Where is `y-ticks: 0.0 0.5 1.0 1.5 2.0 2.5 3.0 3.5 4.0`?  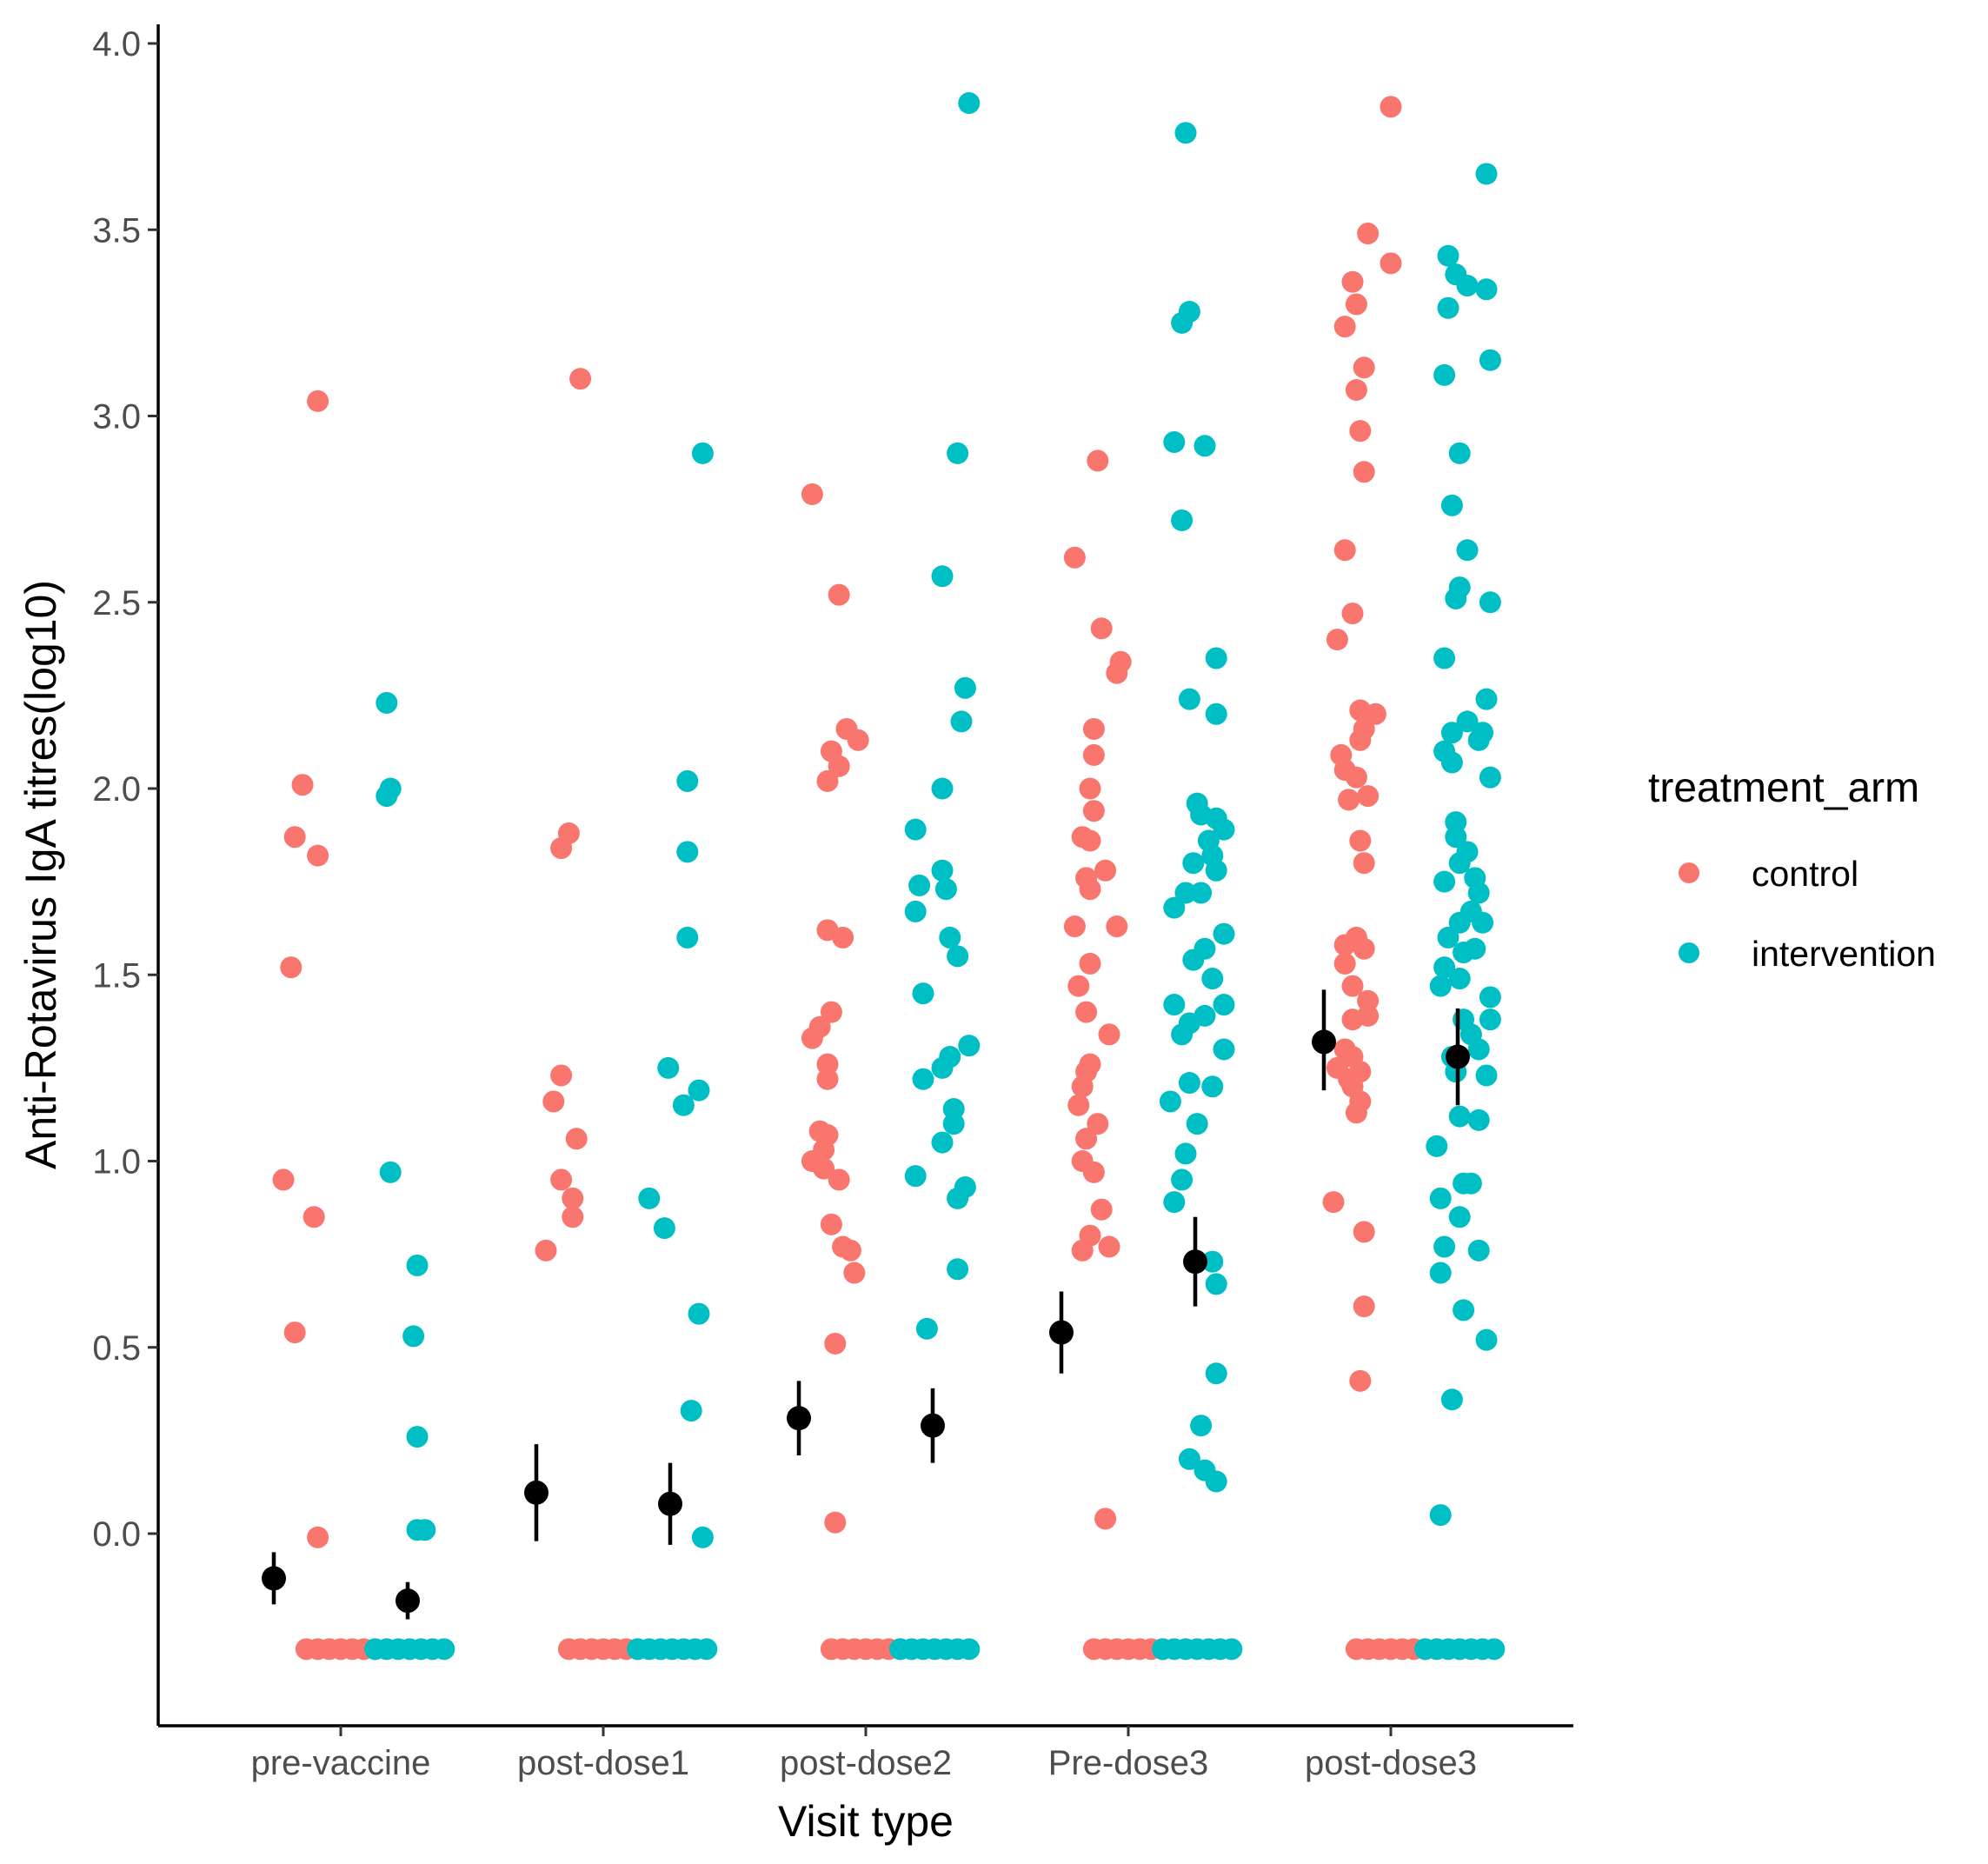
y-ticks: 0.0 0.5 1.0 1.5 2.0 2.5 3.0 3.5 4.0 is located at coordinates (125, 789).